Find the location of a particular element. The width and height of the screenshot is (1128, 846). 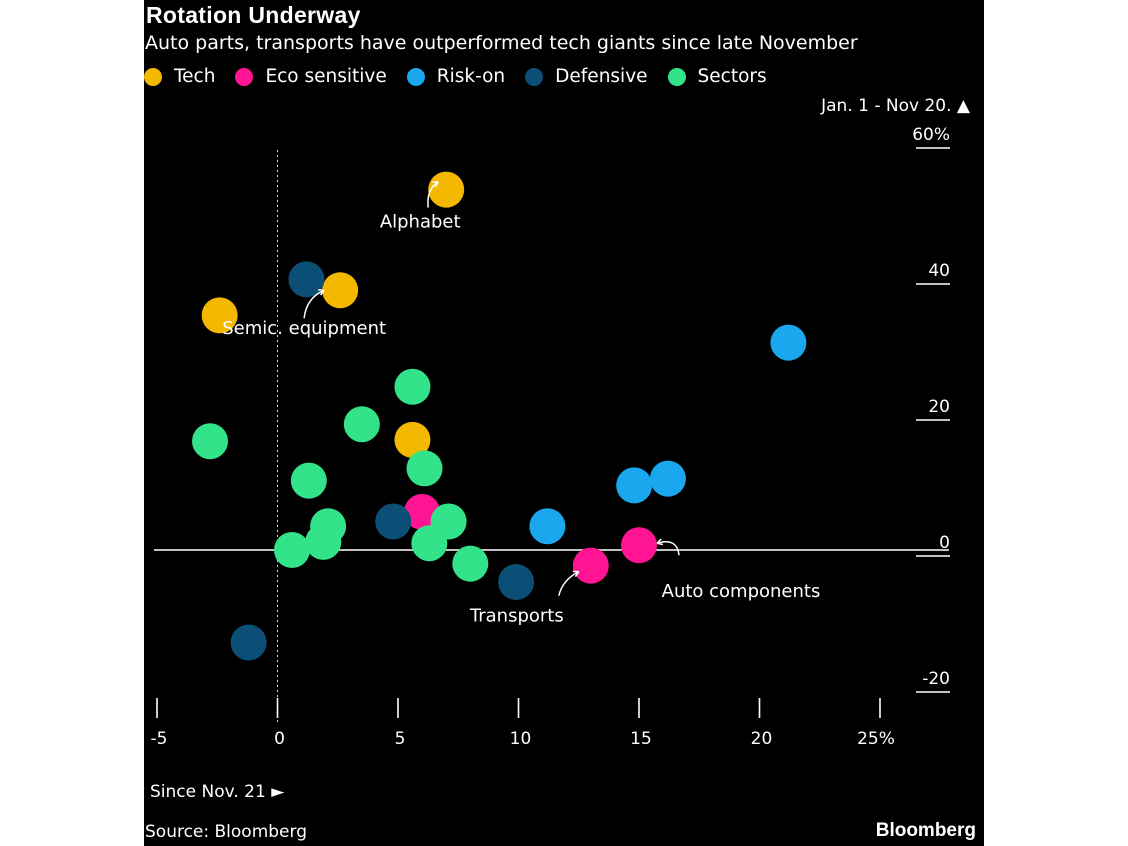

legend-item-risk-on: Risk-on is located at coordinates (456, 76).